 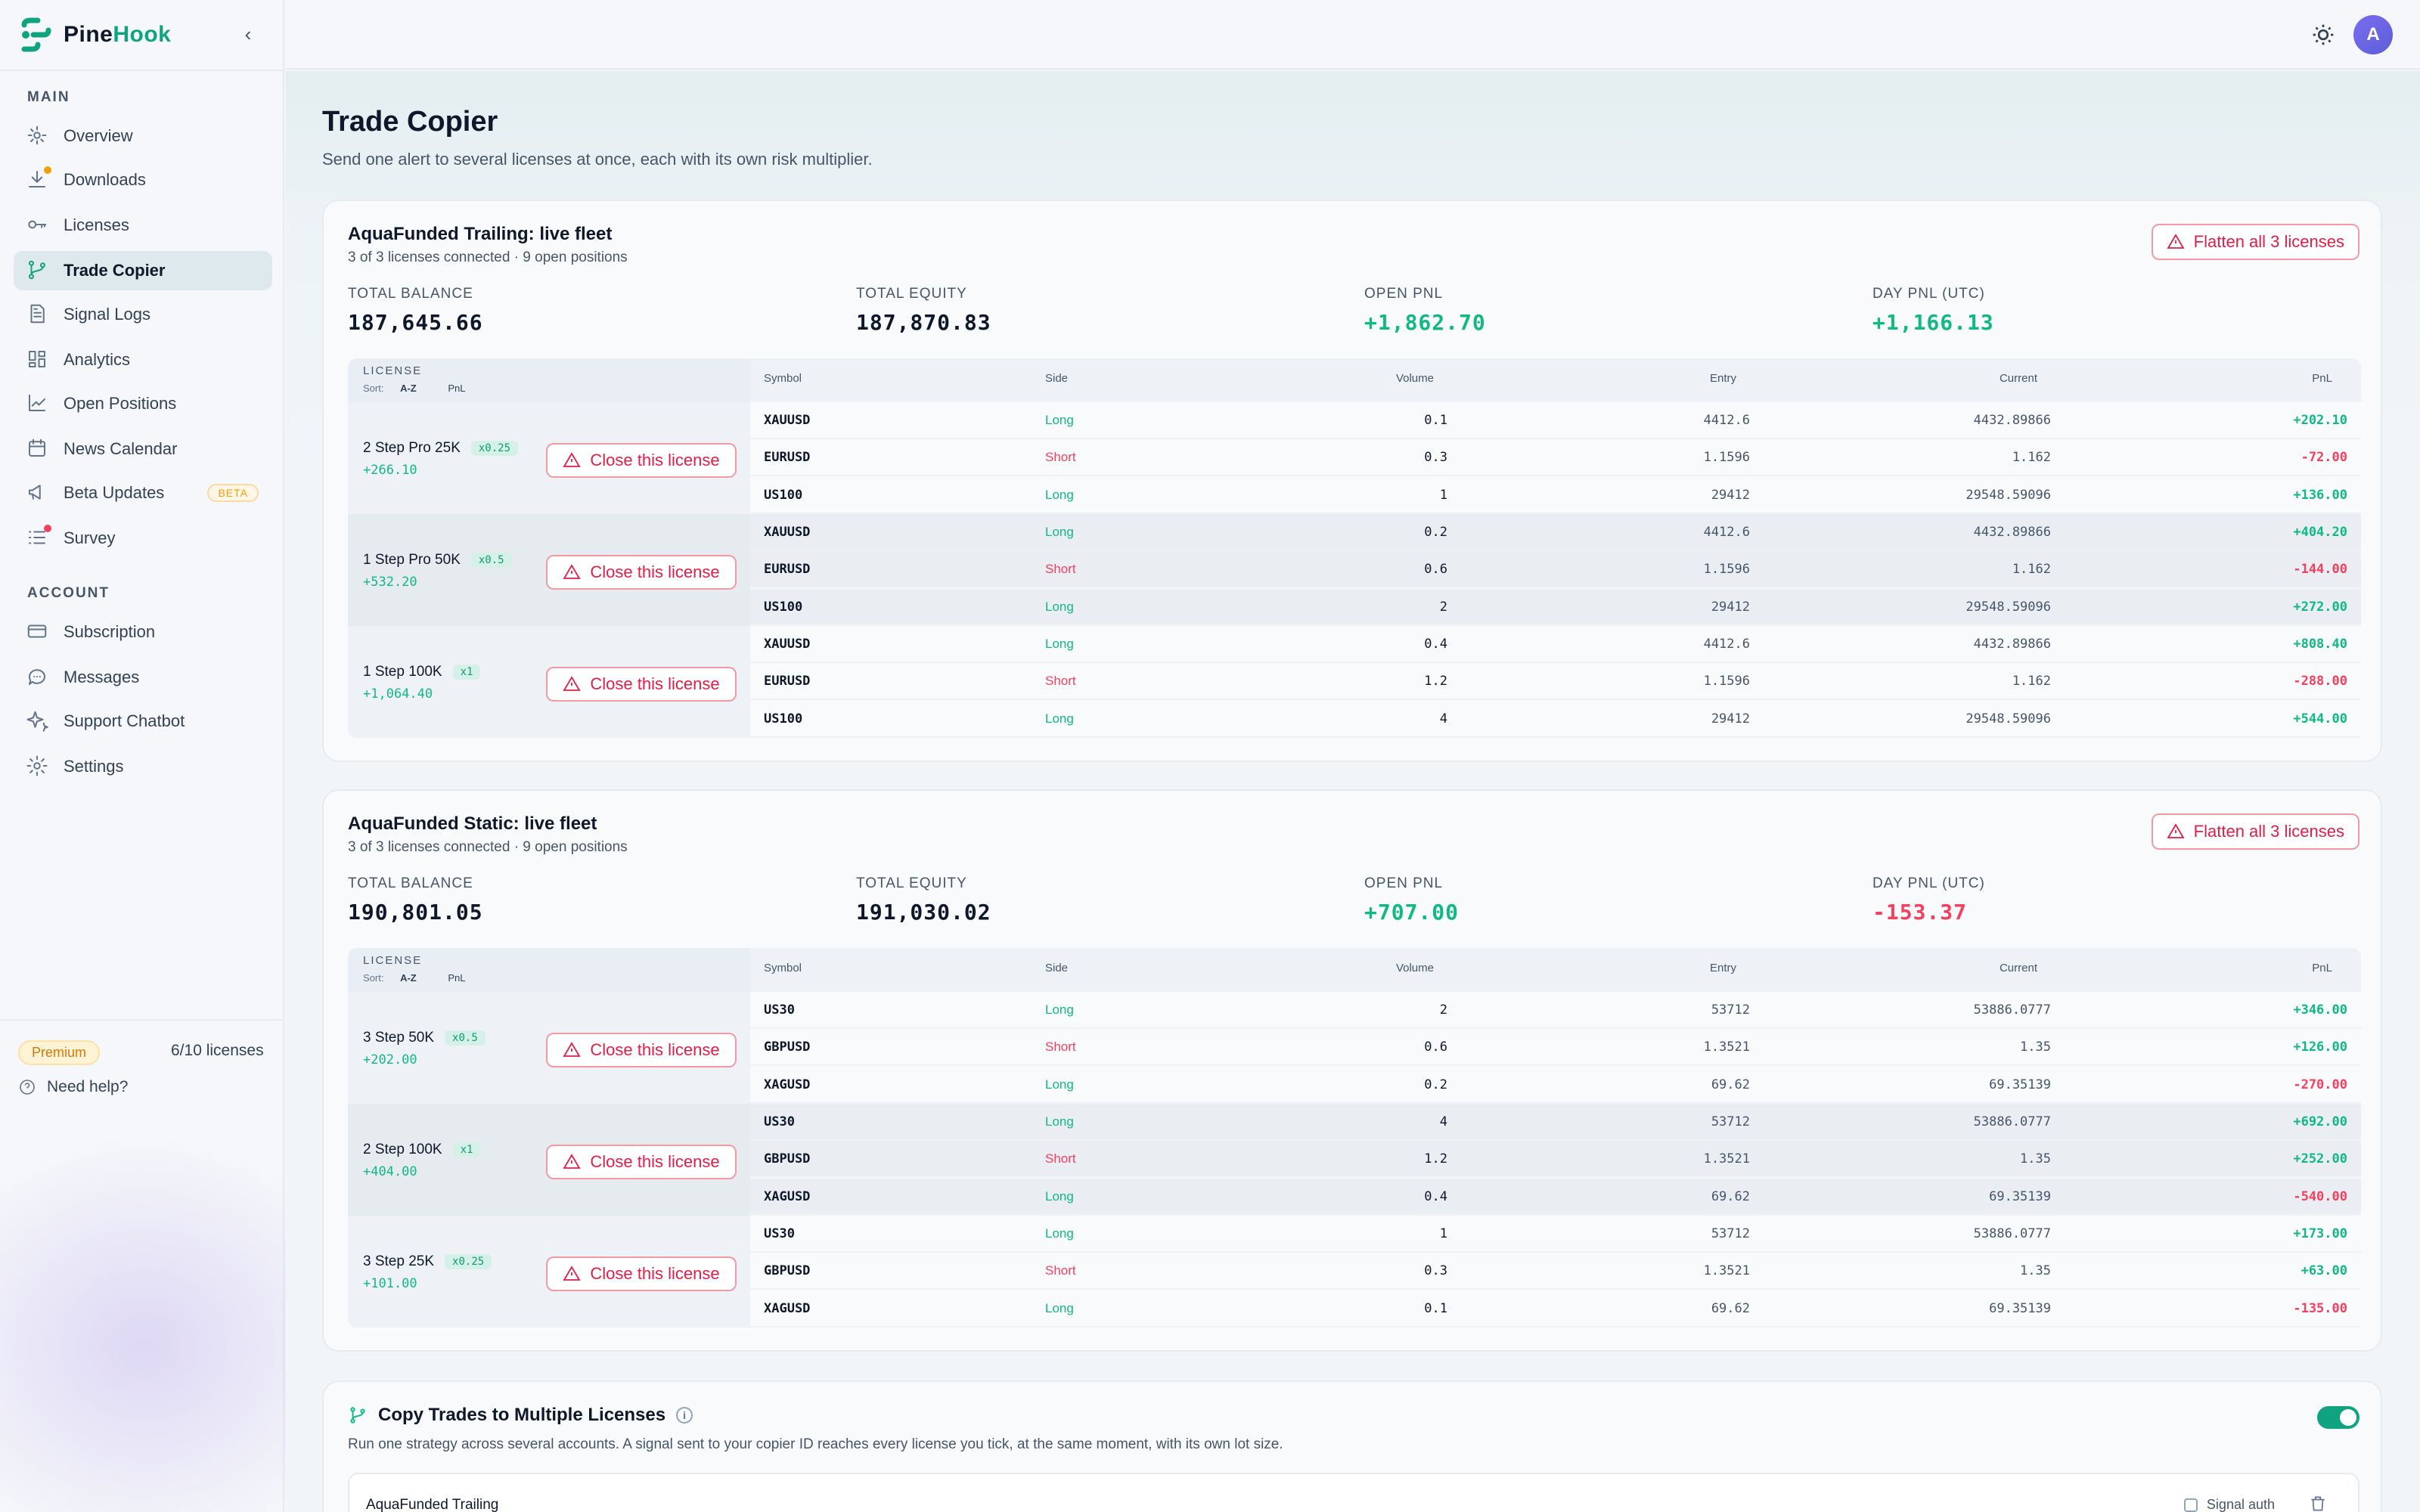 I want to click on position-current: 53886.0777, so click(x=2012, y=1010).